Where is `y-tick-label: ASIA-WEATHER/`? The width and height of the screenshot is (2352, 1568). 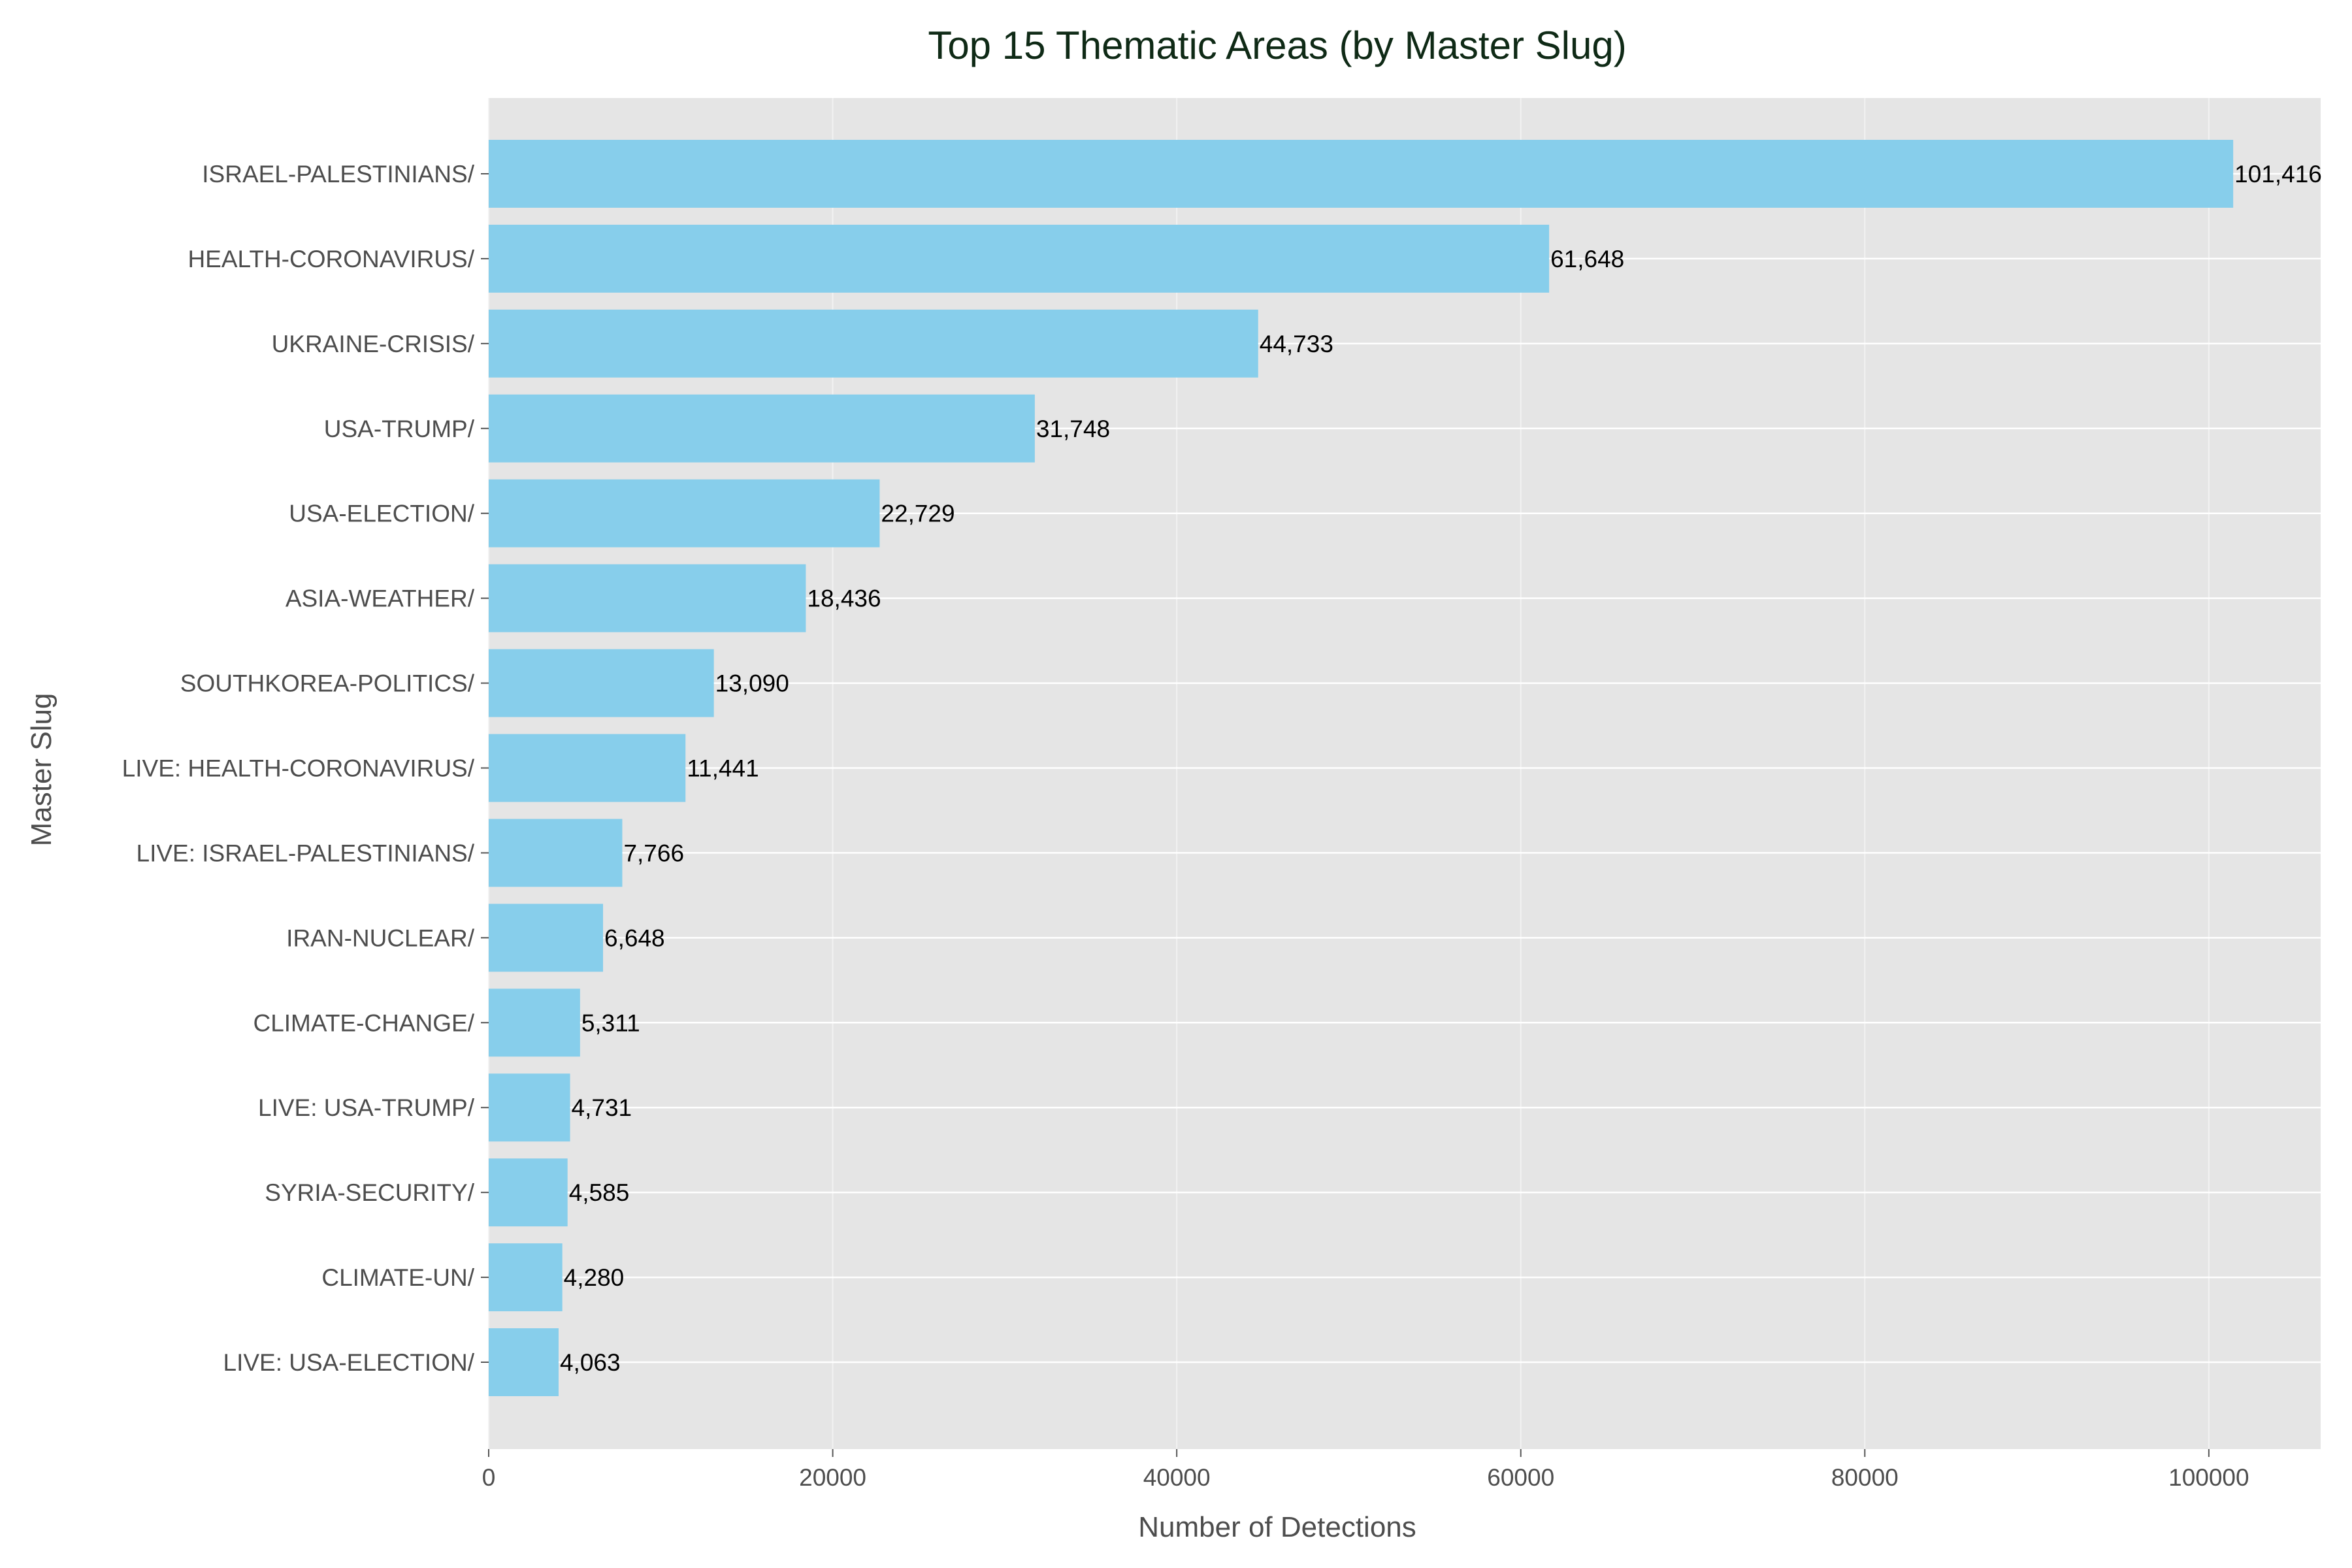
y-tick-label: ASIA-WEATHER/ is located at coordinates (380, 598).